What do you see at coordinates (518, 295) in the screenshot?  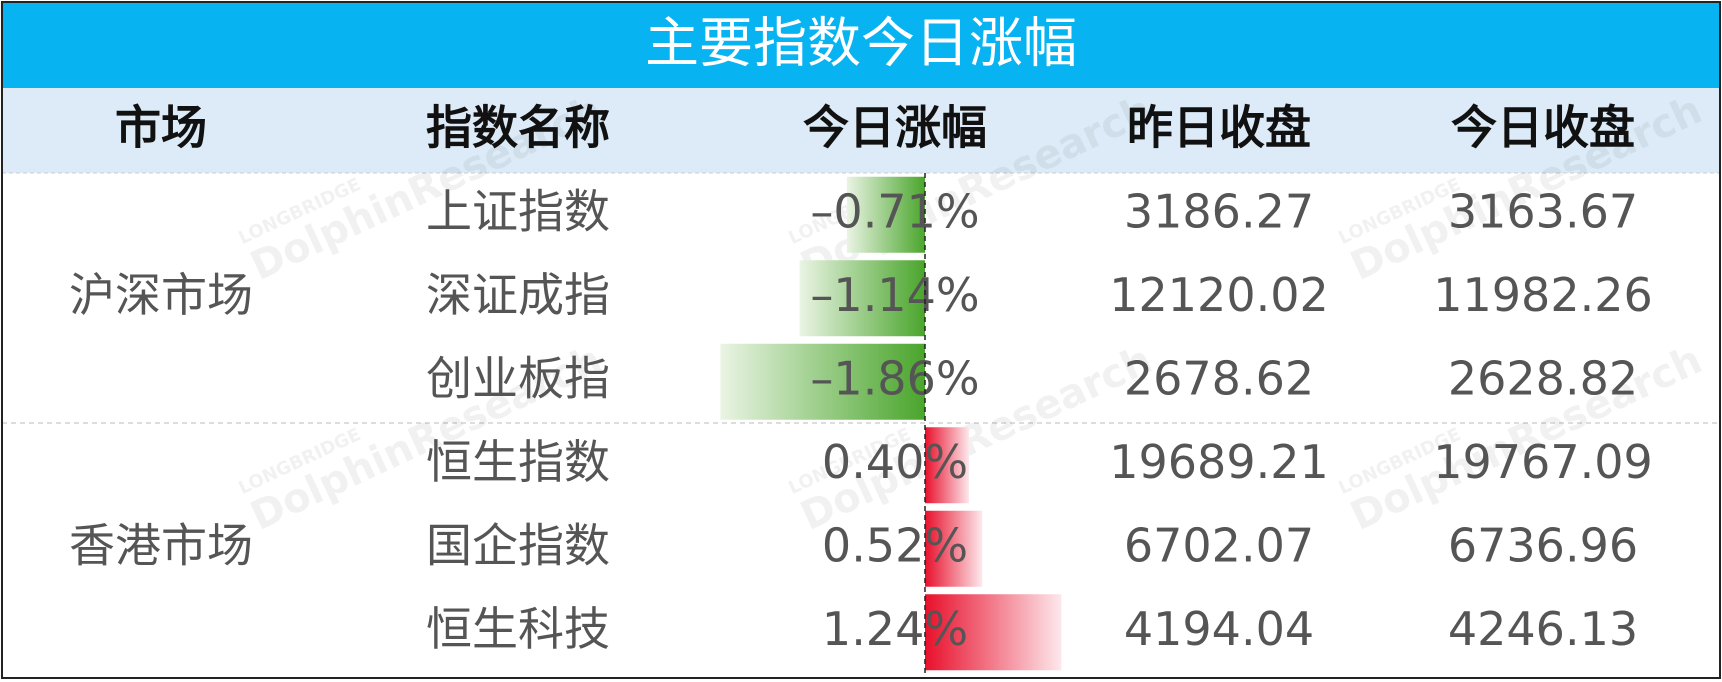 I see `index-name: 深证成指` at bounding box center [518, 295].